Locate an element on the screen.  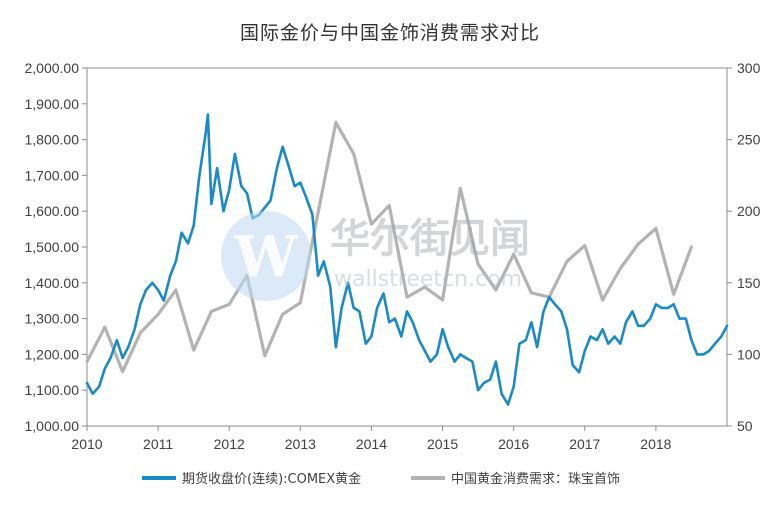
legend: 期货收盘价(连续):COMEX黄金 中国黄金消费需求：珠宝首饰 is located at coordinates (381, 479).